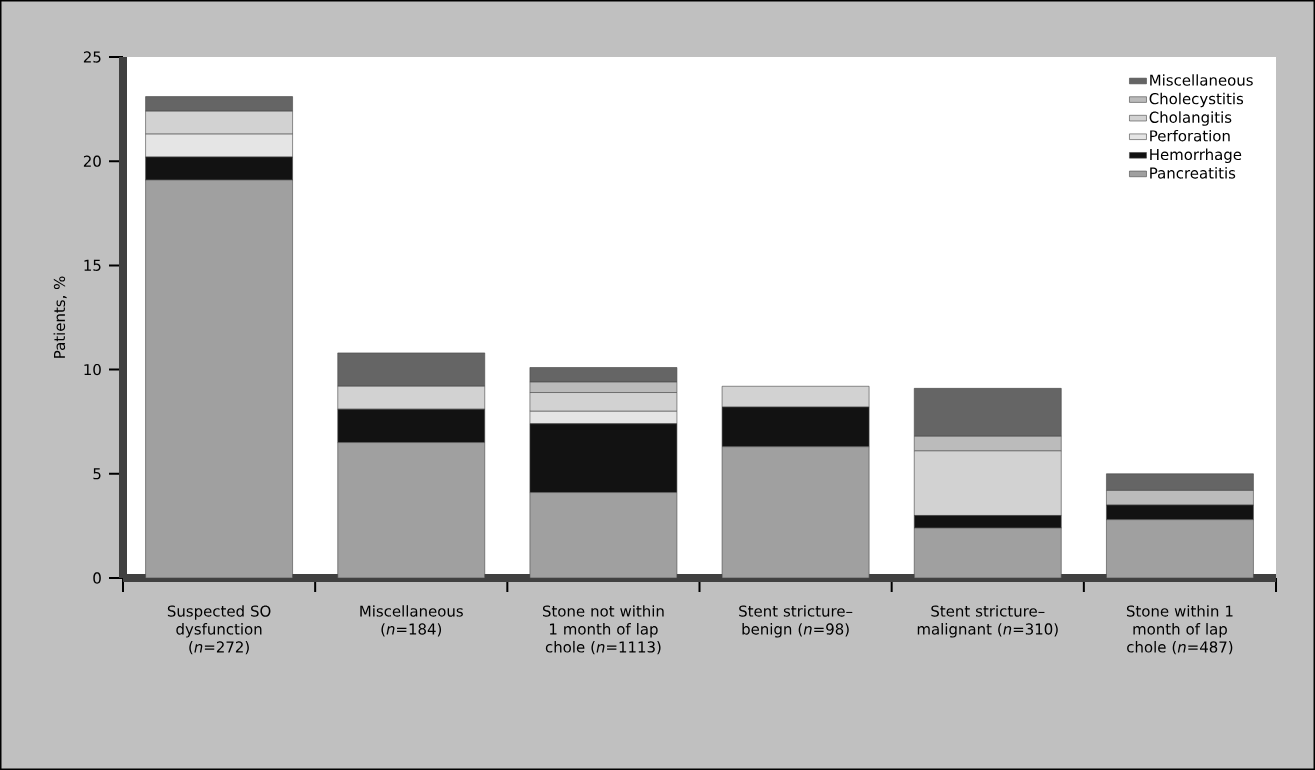 The height and width of the screenshot is (770, 1315). Describe the element at coordinates (92, 57) in the screenshot. I see `y-tick-label: 25` at that location.